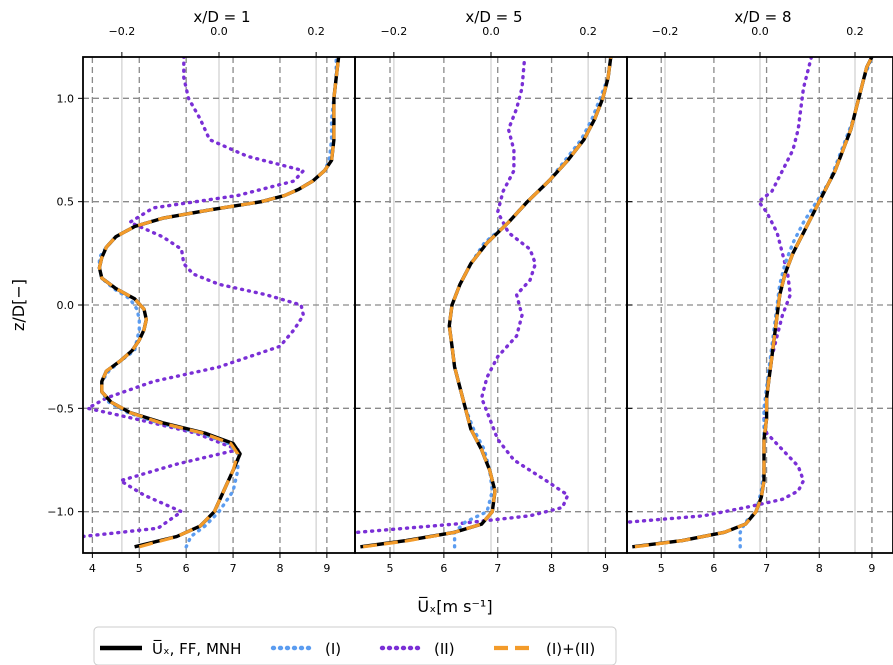  What do you see at coordinates (454, 606) in the screenshot?
I see `x-axis-label: U̅ₓ[m s⁻¹]` at bounding box center [454, 606].